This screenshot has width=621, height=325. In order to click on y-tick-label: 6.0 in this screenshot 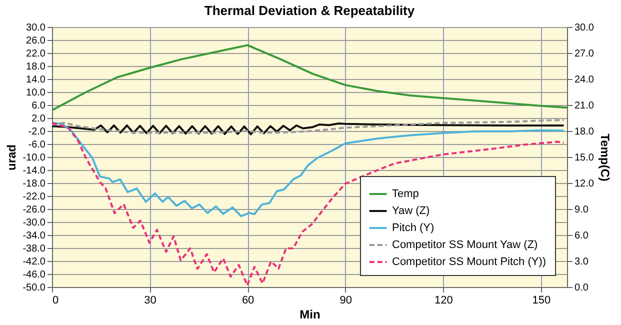, I will do `click(39, 106)`.